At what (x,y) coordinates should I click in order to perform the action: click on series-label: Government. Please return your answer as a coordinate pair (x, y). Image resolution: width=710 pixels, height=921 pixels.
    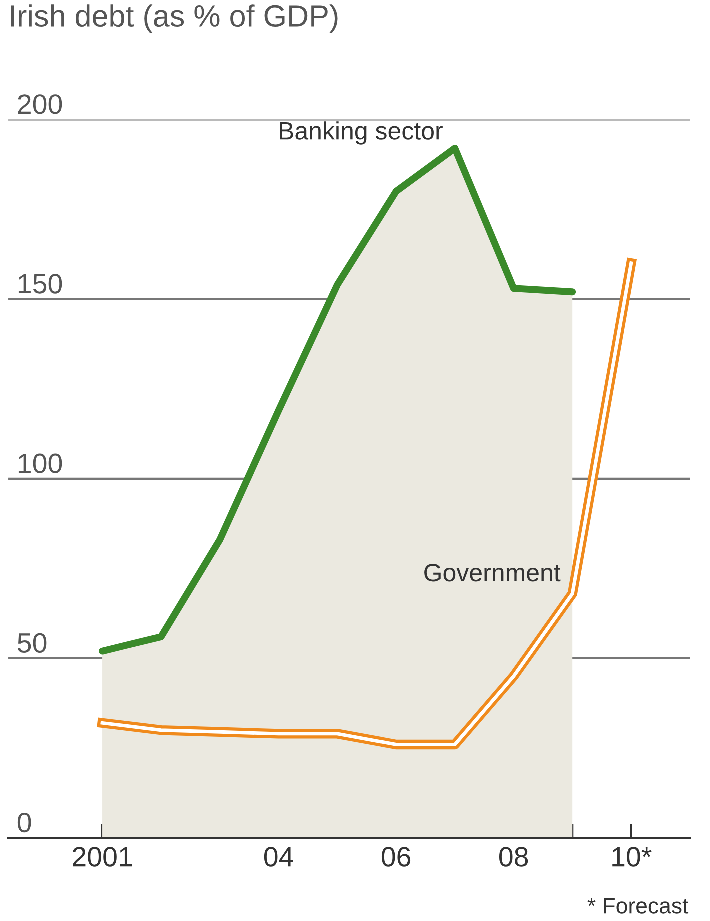
    Looking at the image, I should click on (492, 573).